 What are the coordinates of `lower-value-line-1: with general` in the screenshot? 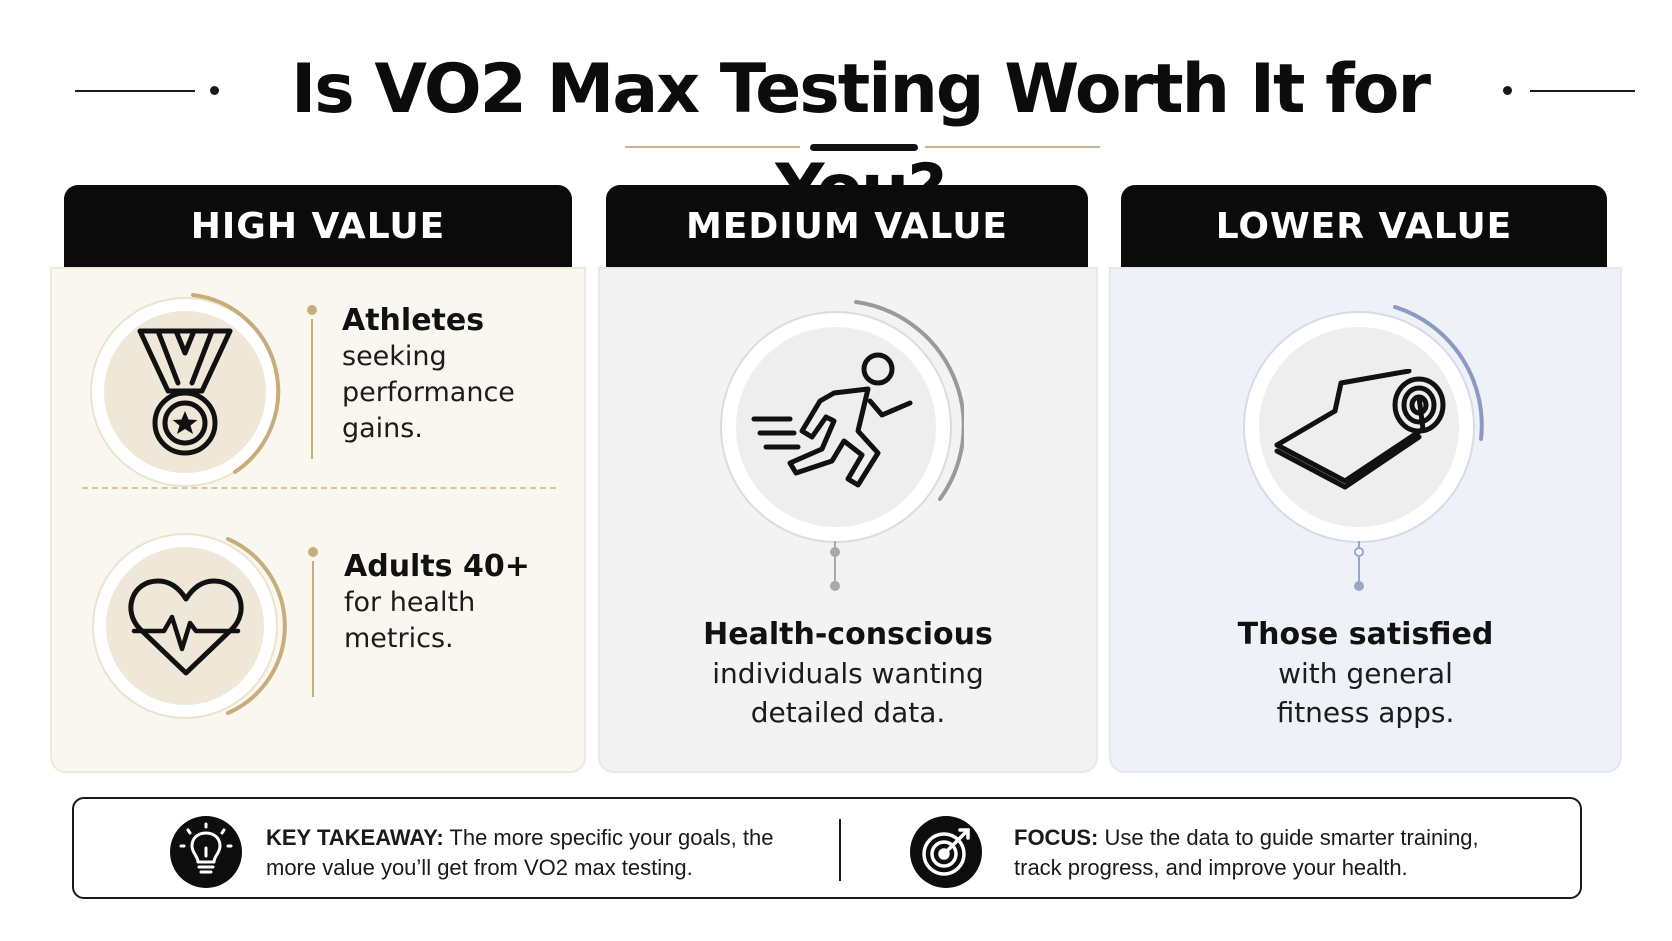 It's located at (1365, 673).